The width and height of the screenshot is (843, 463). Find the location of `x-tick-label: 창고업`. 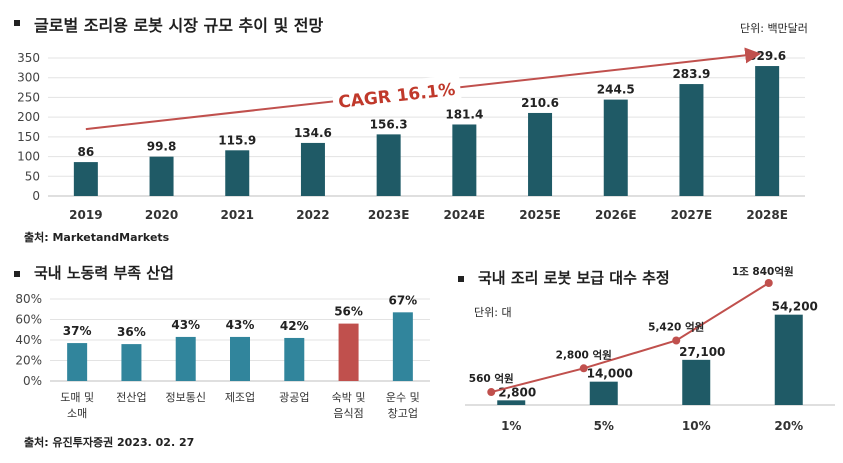

x-tick-label: 창고업 is located at coordinates (403, 413).